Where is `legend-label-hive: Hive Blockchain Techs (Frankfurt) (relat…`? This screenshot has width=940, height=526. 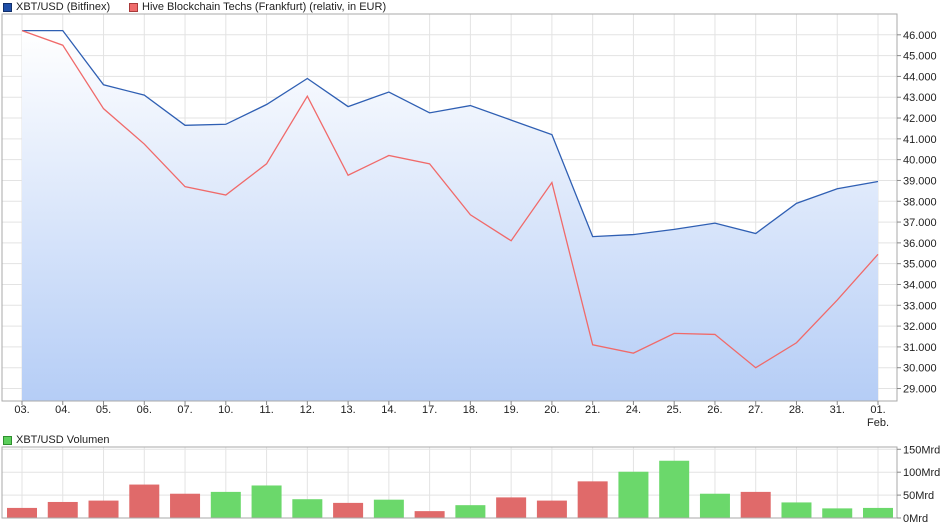
legend-label-hive: Hive Blockchain Techs (Frankfurt) (relat… is located at coordinates (264, 7).